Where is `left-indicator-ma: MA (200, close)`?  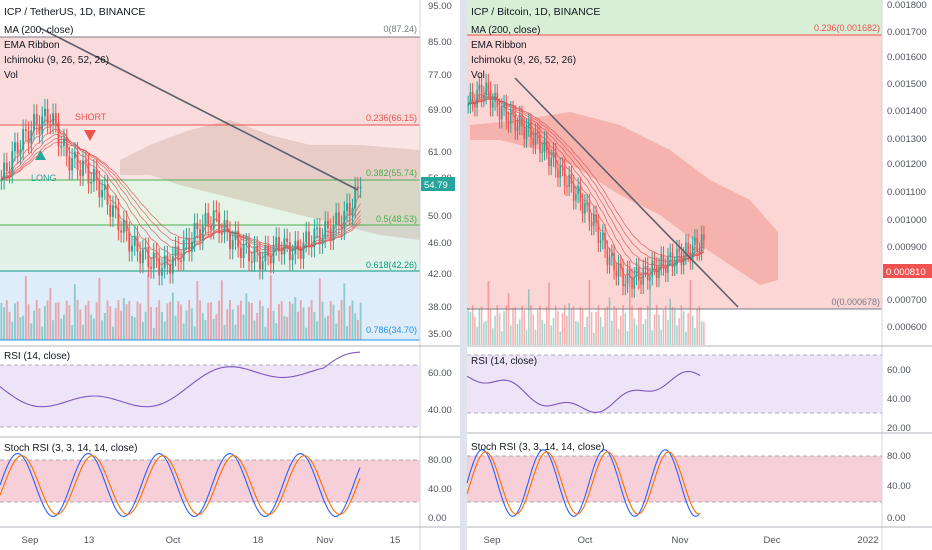 left-indicator-ma: MA (200, close) is located at coordinates (38, 30).